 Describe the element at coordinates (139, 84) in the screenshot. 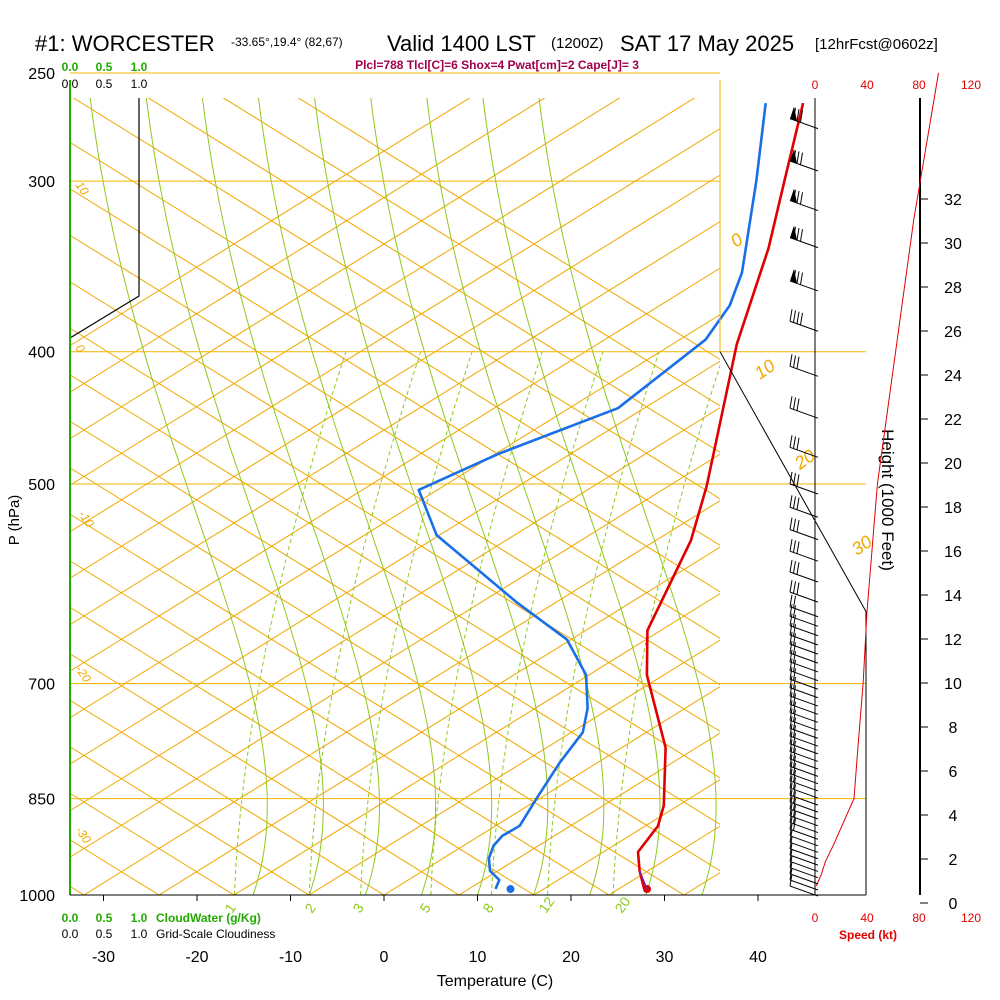

I see `cloudiness-top-tick: 1.0` at that location.